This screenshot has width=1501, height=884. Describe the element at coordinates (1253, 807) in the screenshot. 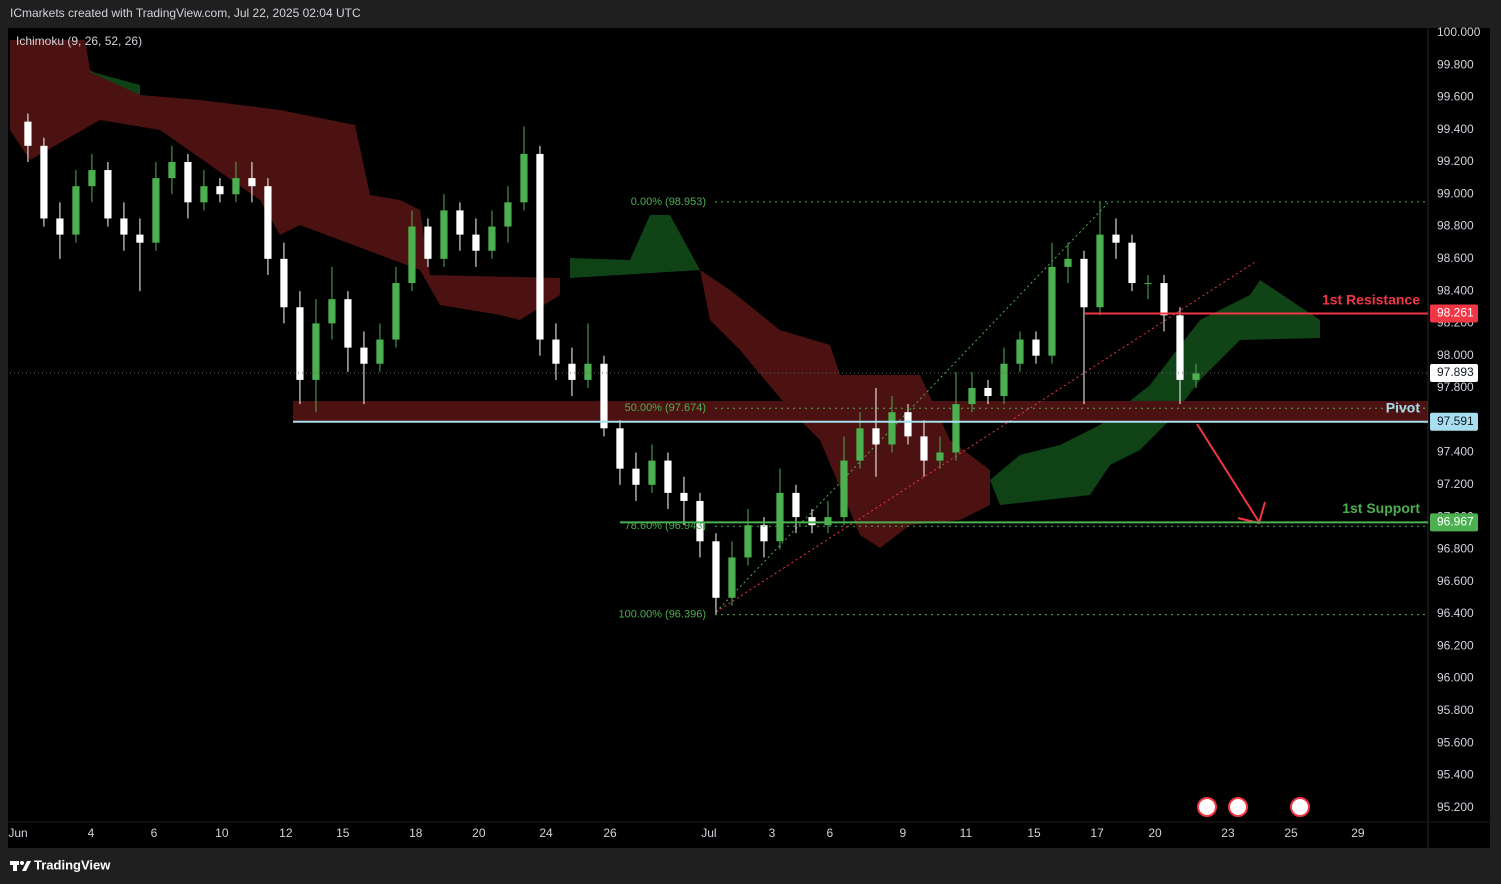

I see `event-icons` at that location.